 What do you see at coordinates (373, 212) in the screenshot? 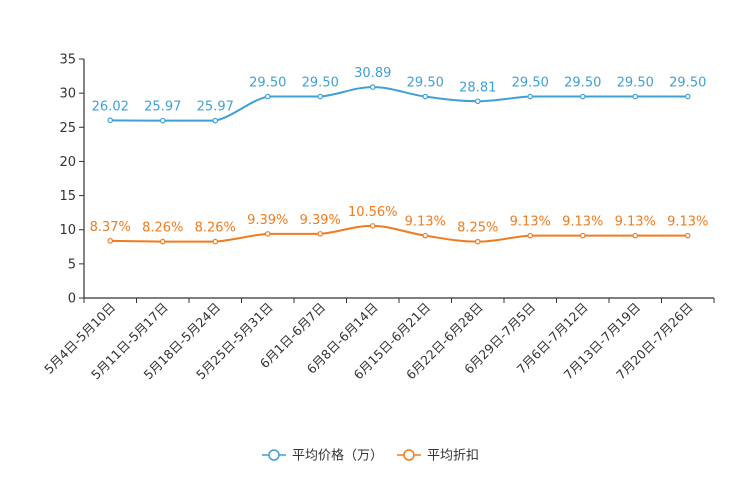
I see `data-label: 10.56%` at bounding box center [373, 212].